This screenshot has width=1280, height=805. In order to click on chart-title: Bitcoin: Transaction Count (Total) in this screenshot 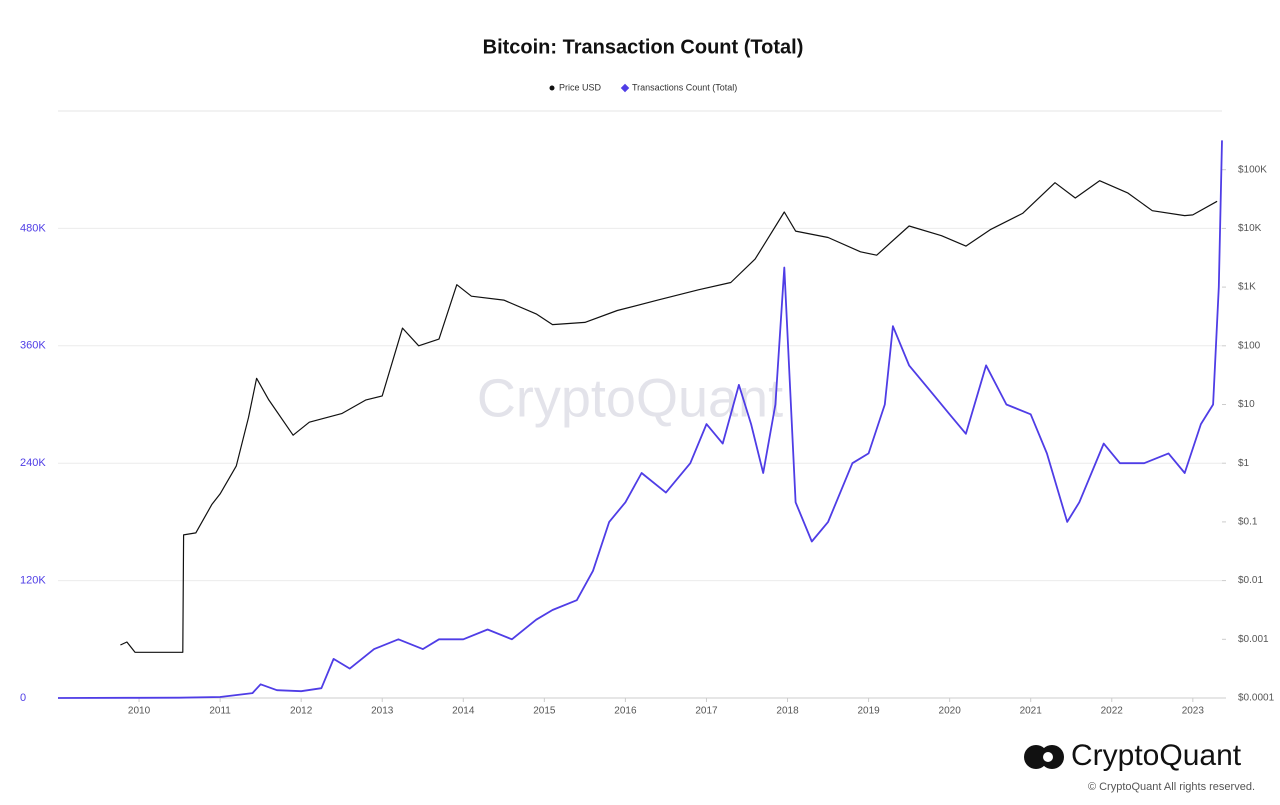, I will do `click(643, 47)`.